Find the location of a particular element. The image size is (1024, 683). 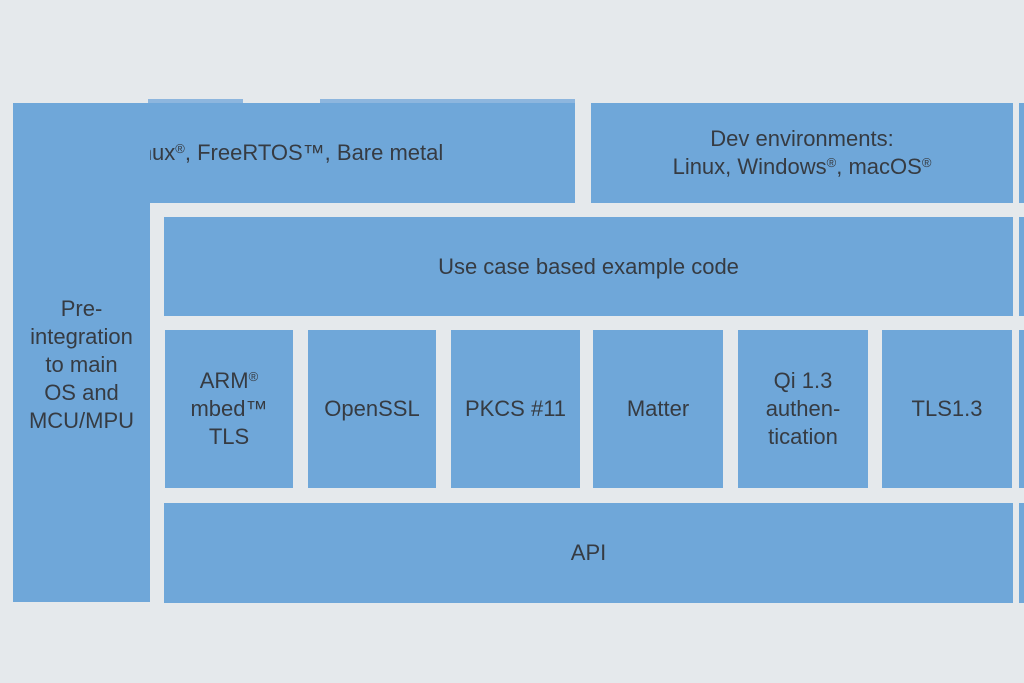

api-box: API is located at coordinates (588, 553).